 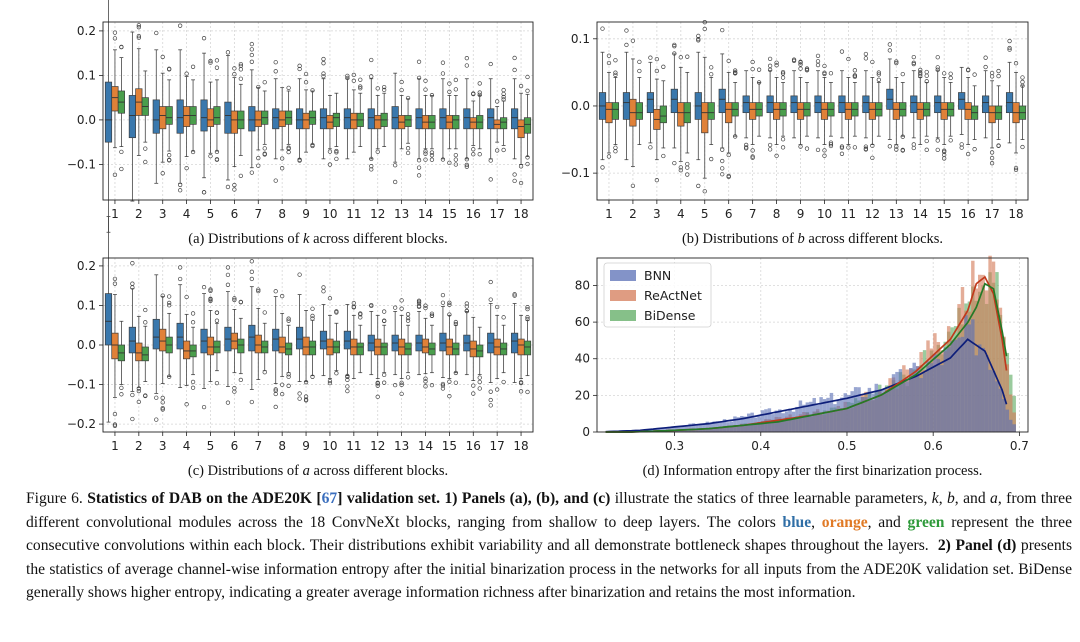 What do you see at coordinates (972, 498) in the screenshot?
I see `caption-sep-2: , and` at bounding box center [972, 498].